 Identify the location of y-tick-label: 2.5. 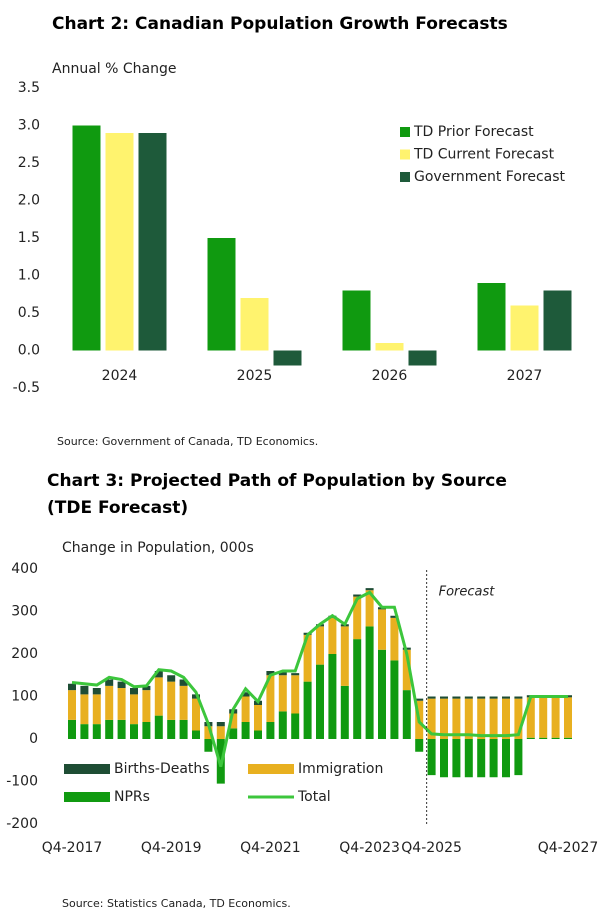
(29, 163).